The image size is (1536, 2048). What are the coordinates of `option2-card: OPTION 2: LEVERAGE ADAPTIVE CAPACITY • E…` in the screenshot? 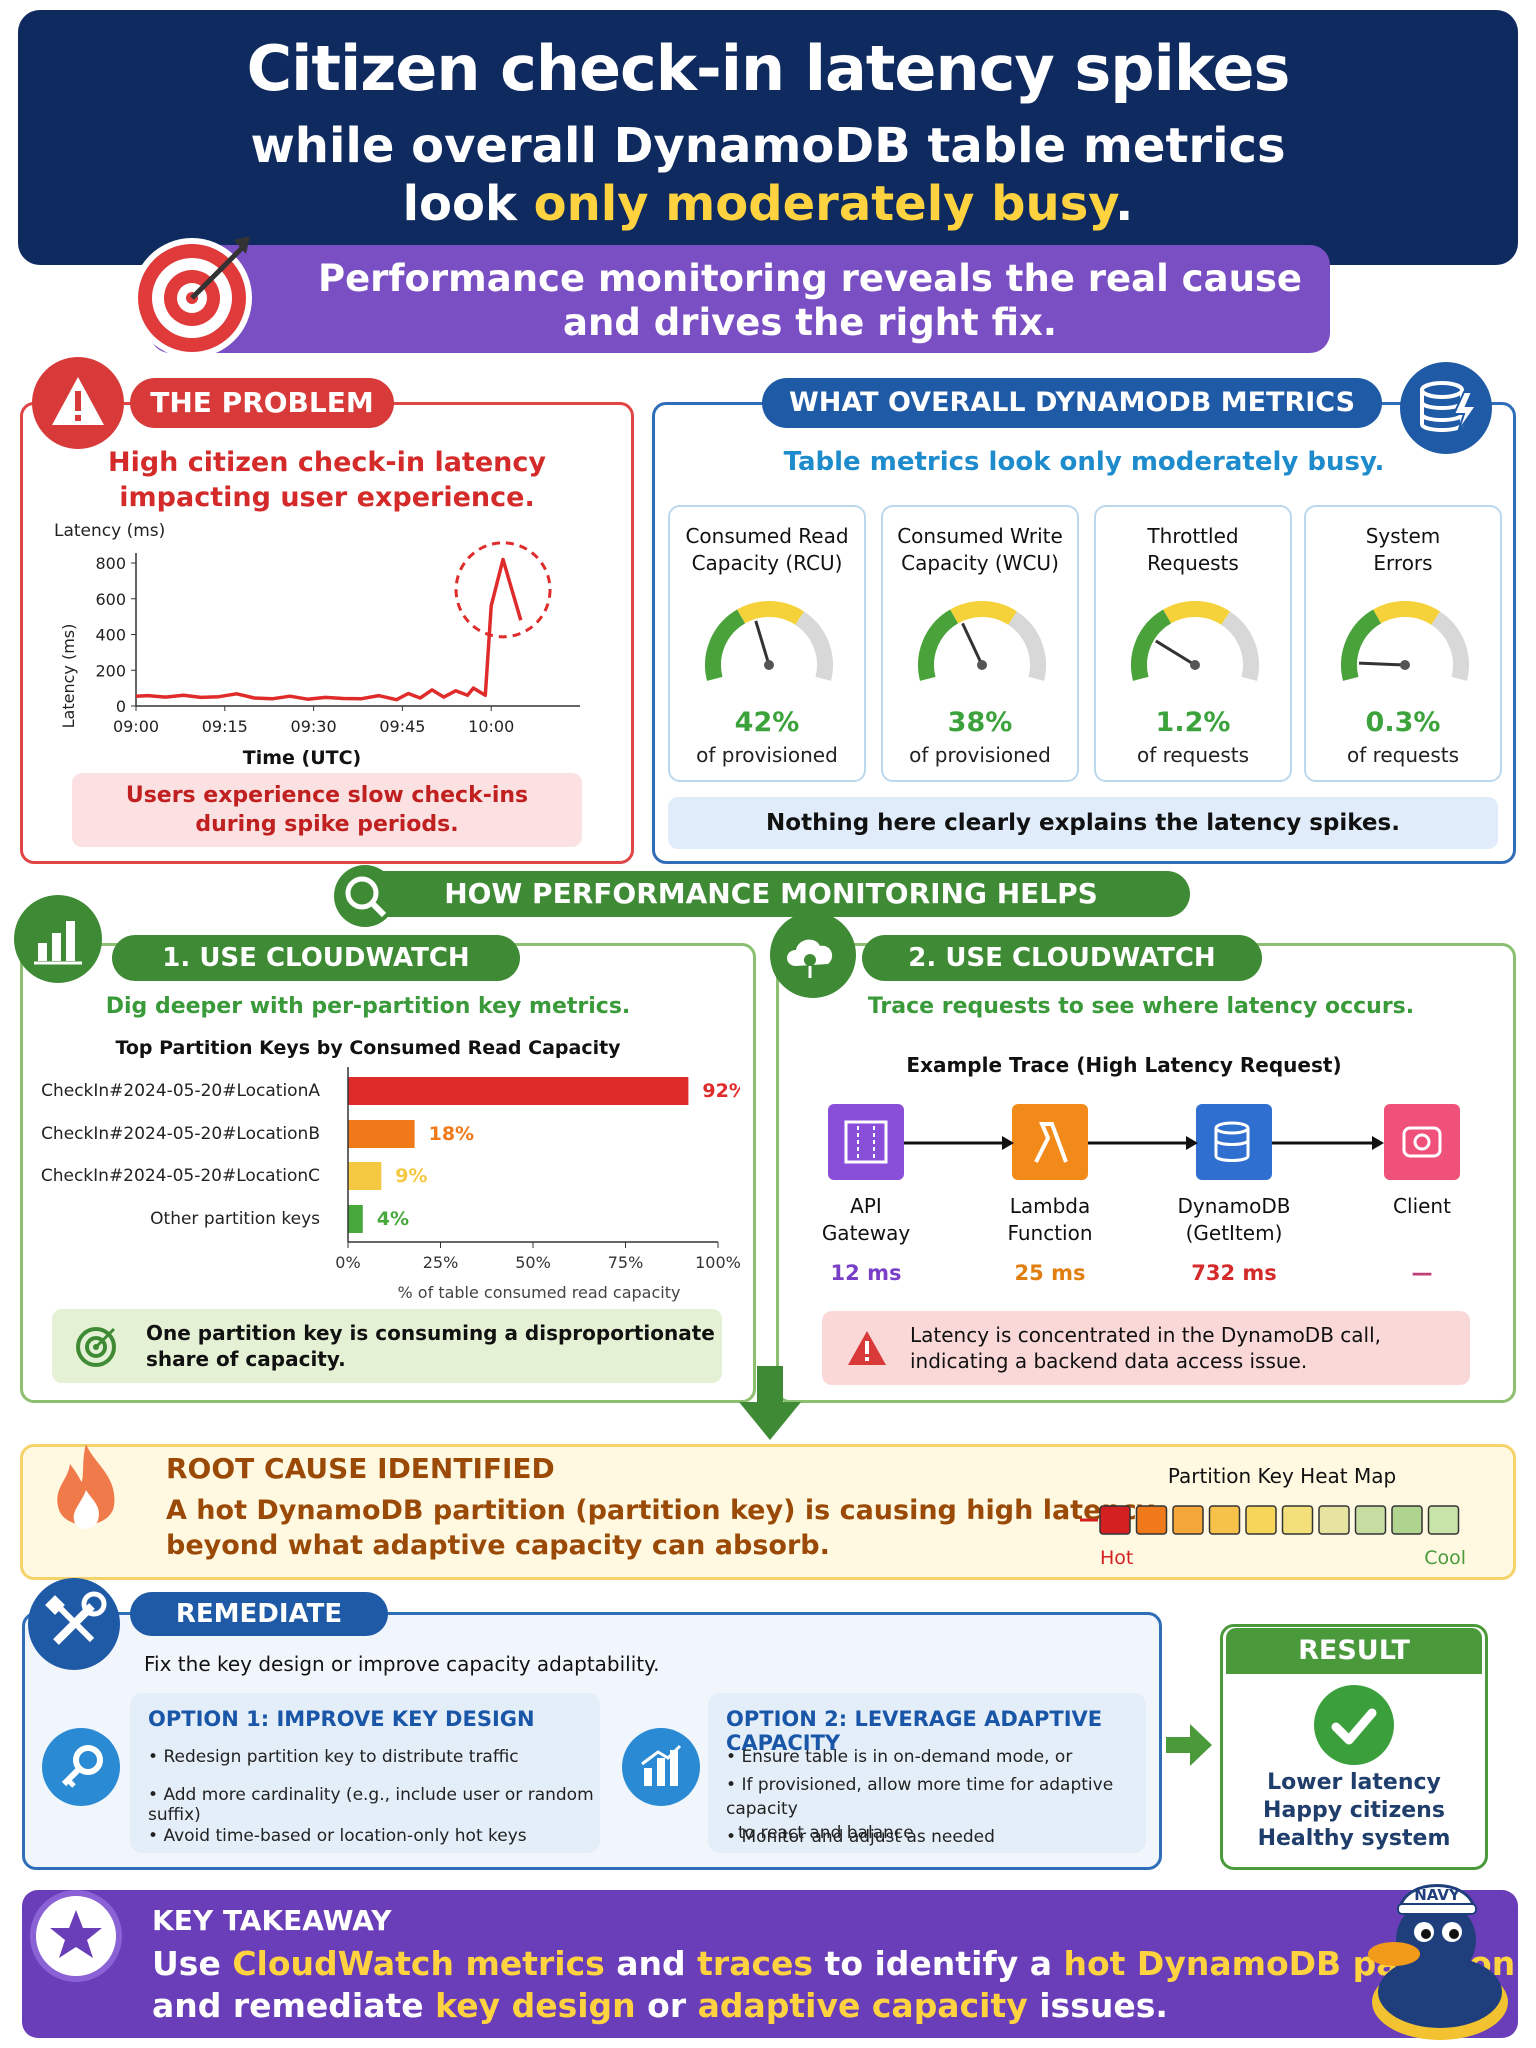 It's located at (927, 1773).